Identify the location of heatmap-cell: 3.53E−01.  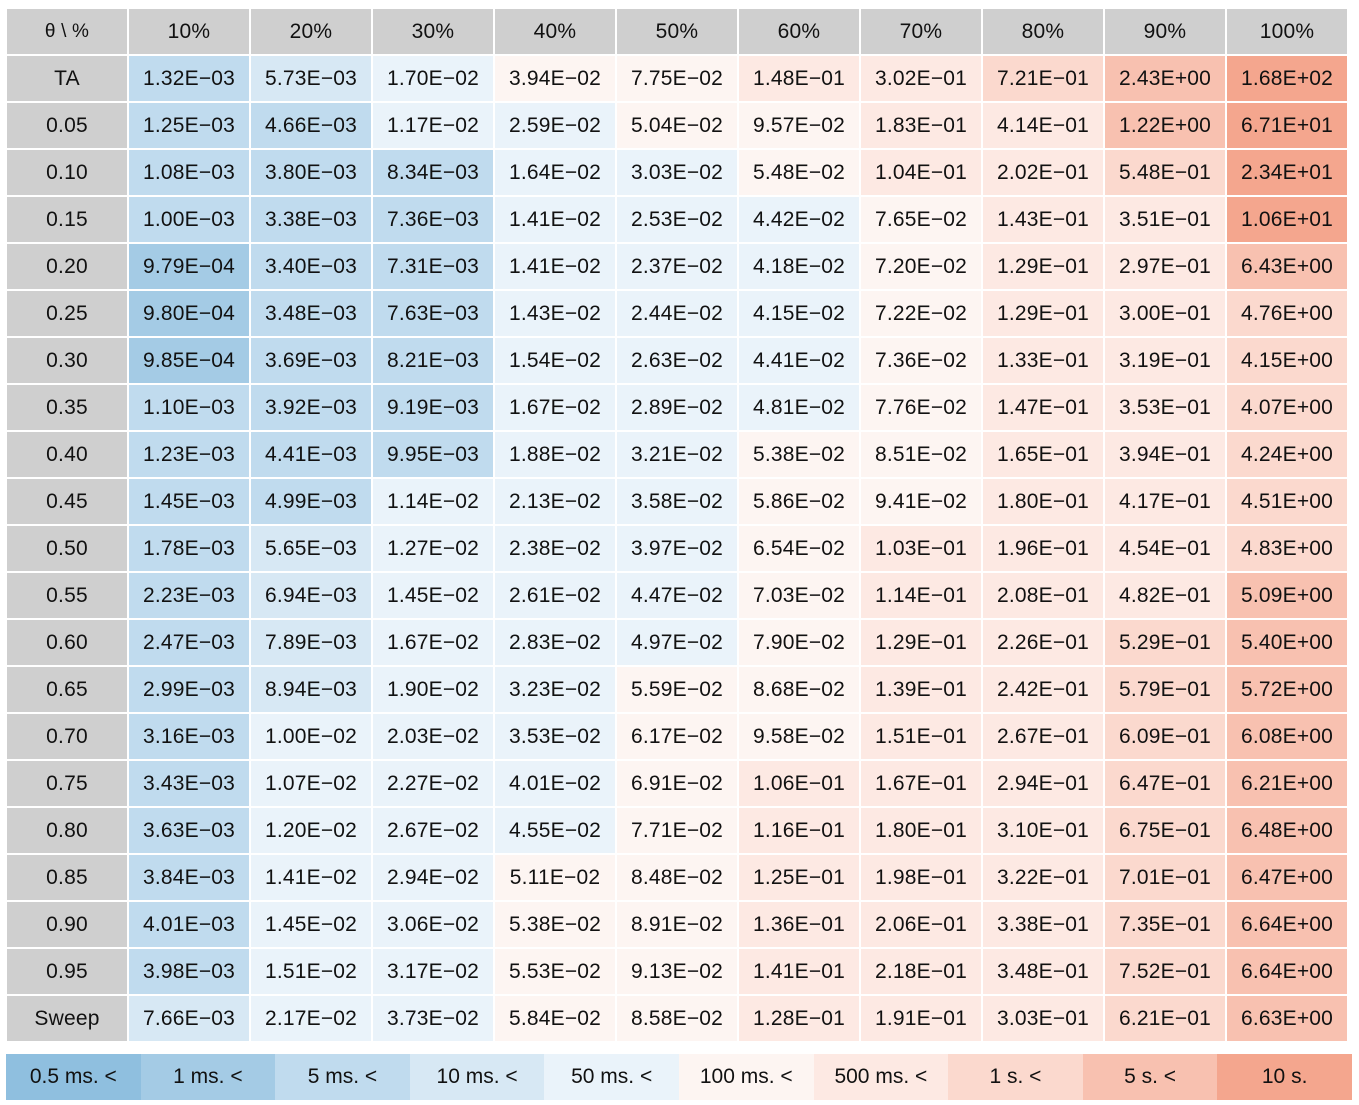
(1165, 407).